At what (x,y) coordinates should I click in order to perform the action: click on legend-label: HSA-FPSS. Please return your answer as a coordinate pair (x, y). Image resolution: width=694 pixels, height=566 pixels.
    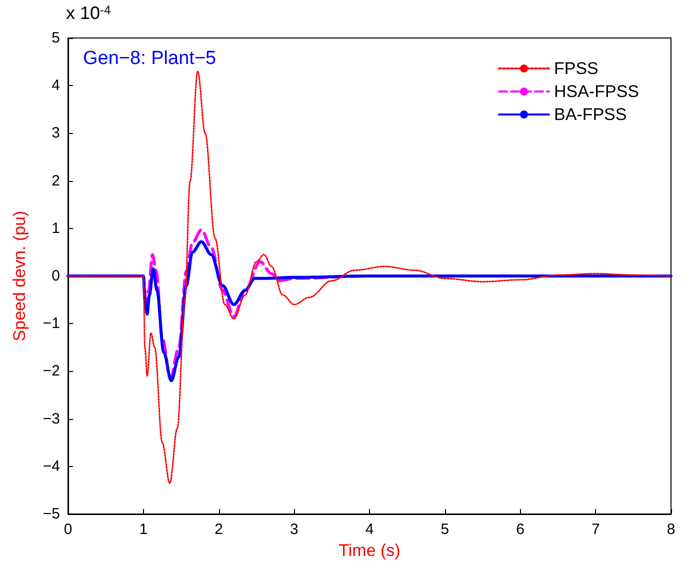
    Looking at the image, I should click on (597, 91).